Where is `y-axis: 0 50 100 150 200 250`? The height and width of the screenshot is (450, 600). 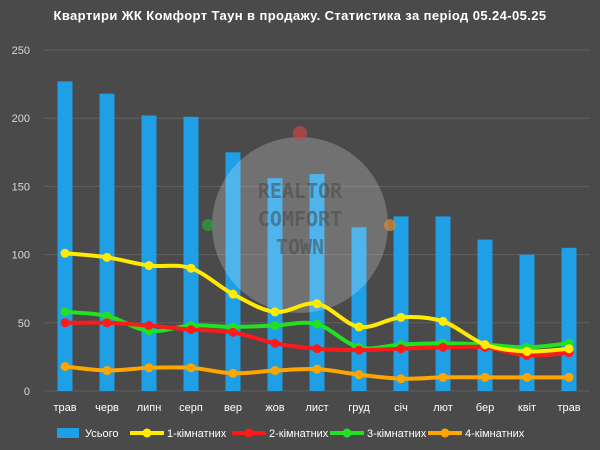
y-axis: 0 50 100 150 200 250 is located at coordinates (21, 221).